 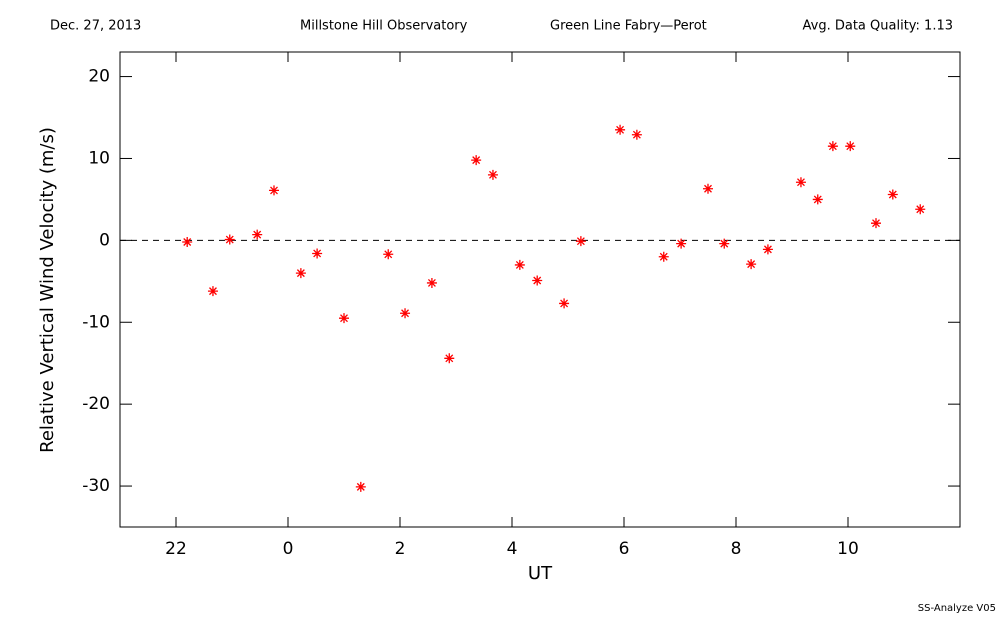 What do you see at coordinates (99, 77) in the screenshot?
I see `y-tick-label: 20` at bounding box center [99, 77].